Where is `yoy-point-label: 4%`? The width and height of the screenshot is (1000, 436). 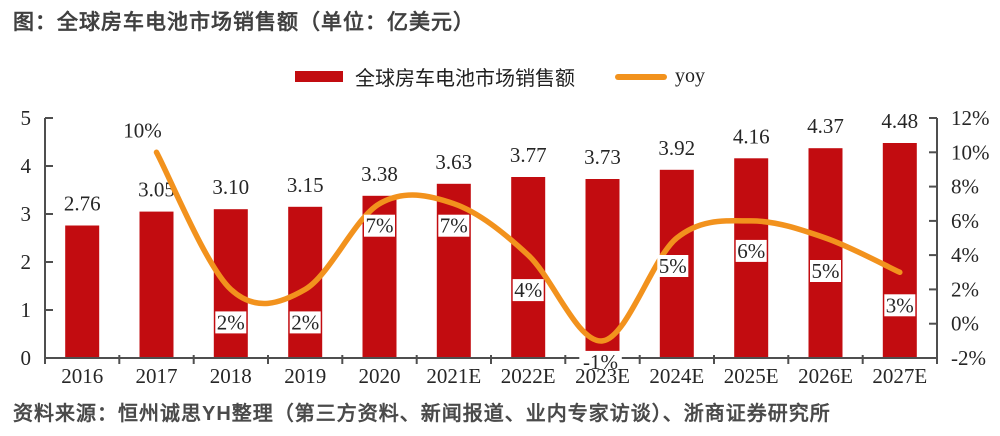 yoy-point-label: 4% is located at coordinates (528, 290).